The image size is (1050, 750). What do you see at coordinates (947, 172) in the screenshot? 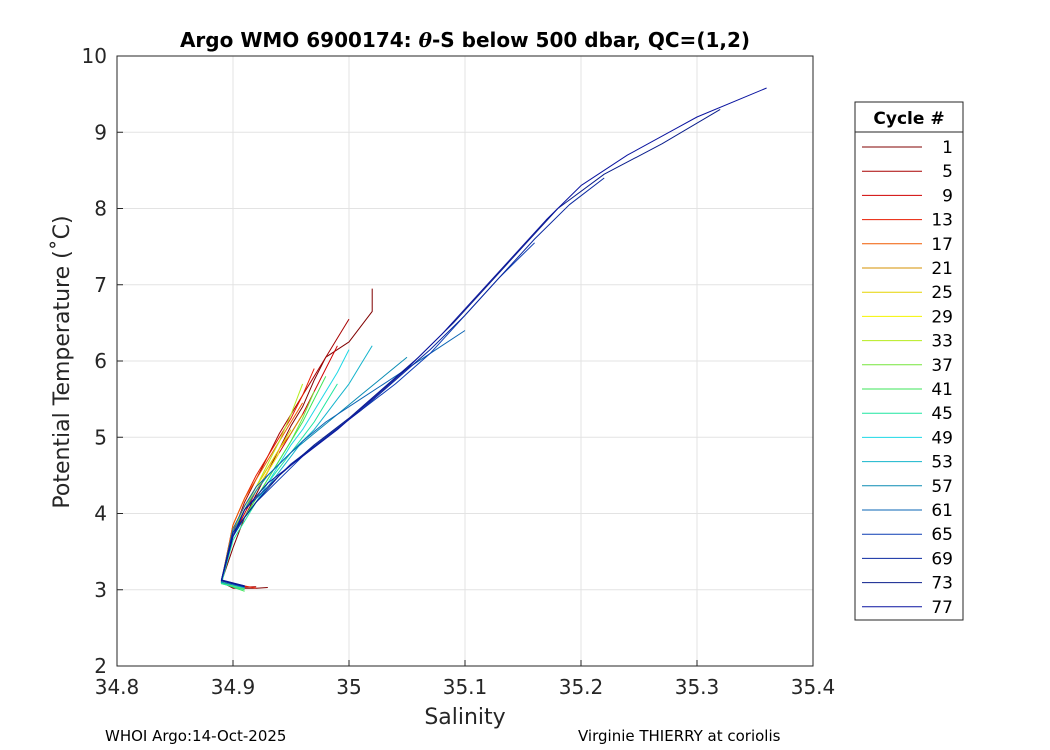
I see `legend-label: 5` at bounding box center [947, 172].